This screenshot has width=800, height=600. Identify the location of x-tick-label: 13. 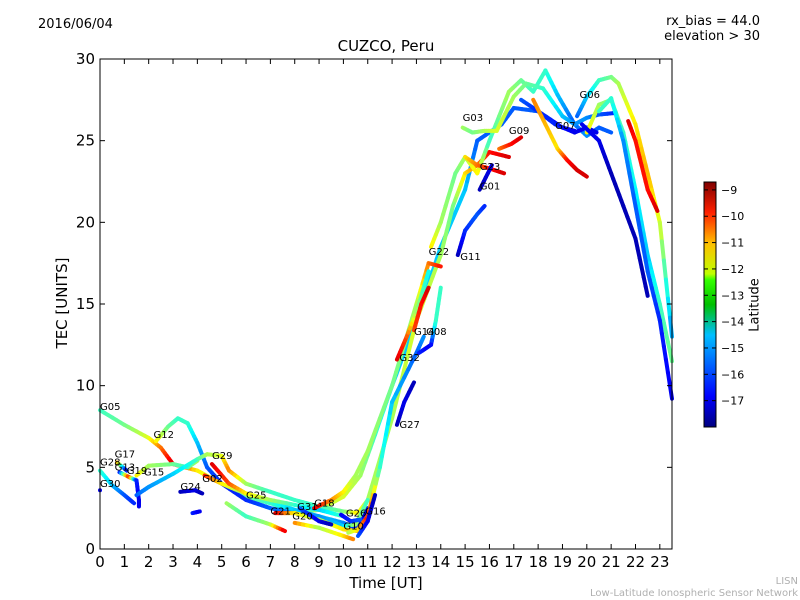
(416, 562).